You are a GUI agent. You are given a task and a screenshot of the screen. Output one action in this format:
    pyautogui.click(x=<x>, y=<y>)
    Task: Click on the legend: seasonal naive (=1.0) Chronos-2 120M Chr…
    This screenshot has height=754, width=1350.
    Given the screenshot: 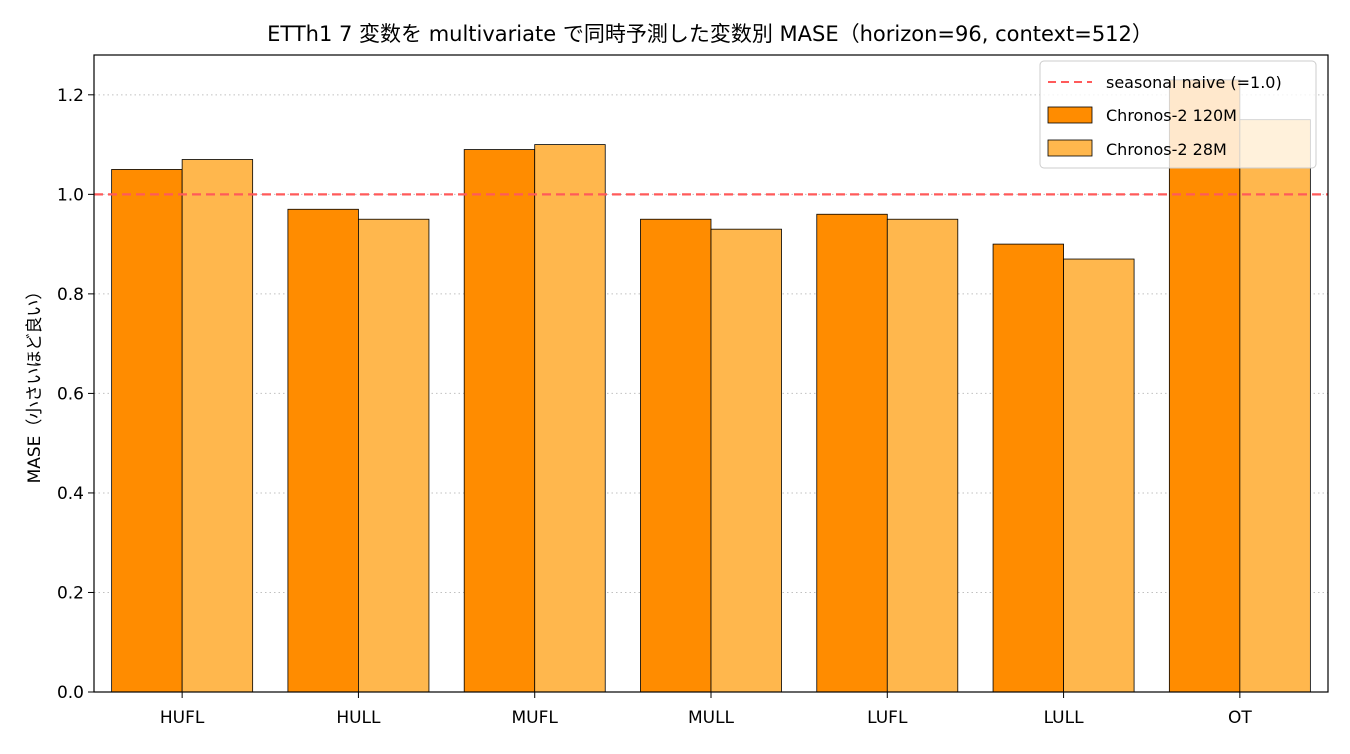 What is the action you would take?
    pyautogui.click(x=1178, y=114)
    